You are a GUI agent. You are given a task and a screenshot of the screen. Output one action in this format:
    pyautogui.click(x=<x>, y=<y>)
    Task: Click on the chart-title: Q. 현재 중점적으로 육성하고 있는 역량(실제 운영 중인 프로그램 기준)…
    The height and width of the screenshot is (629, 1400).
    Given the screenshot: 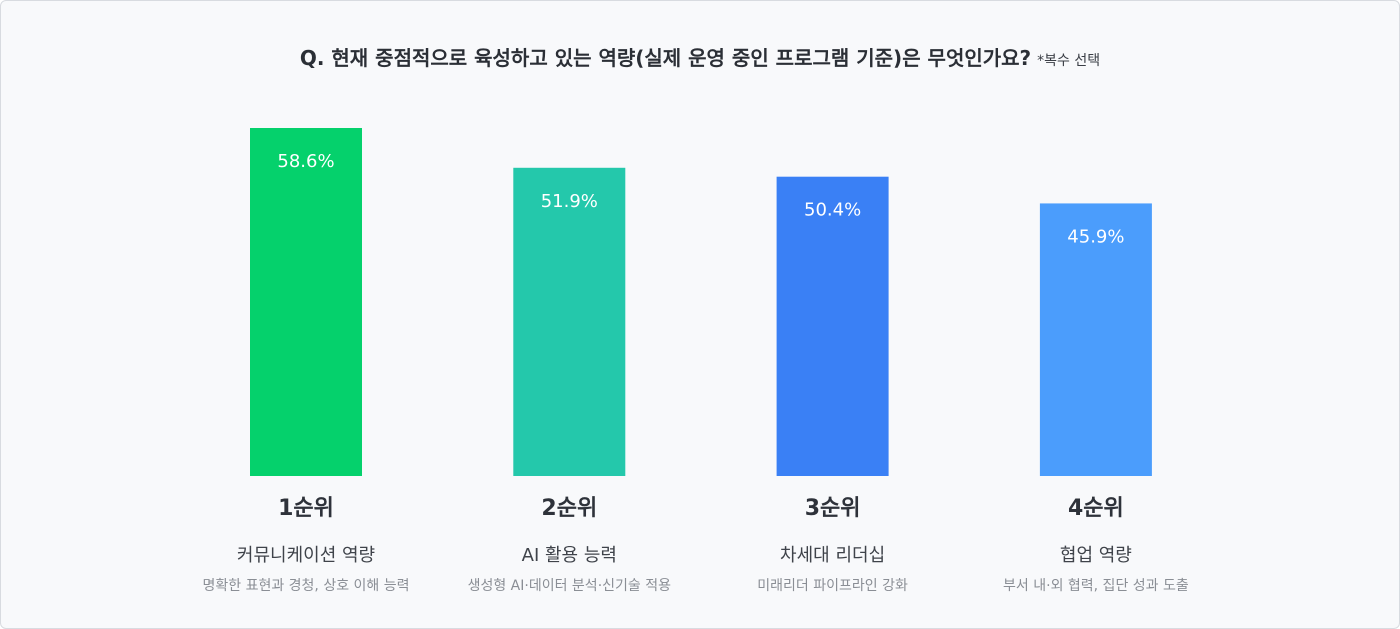 What is the action you would take?
    pyautogui.click(x=665, y=58)
    